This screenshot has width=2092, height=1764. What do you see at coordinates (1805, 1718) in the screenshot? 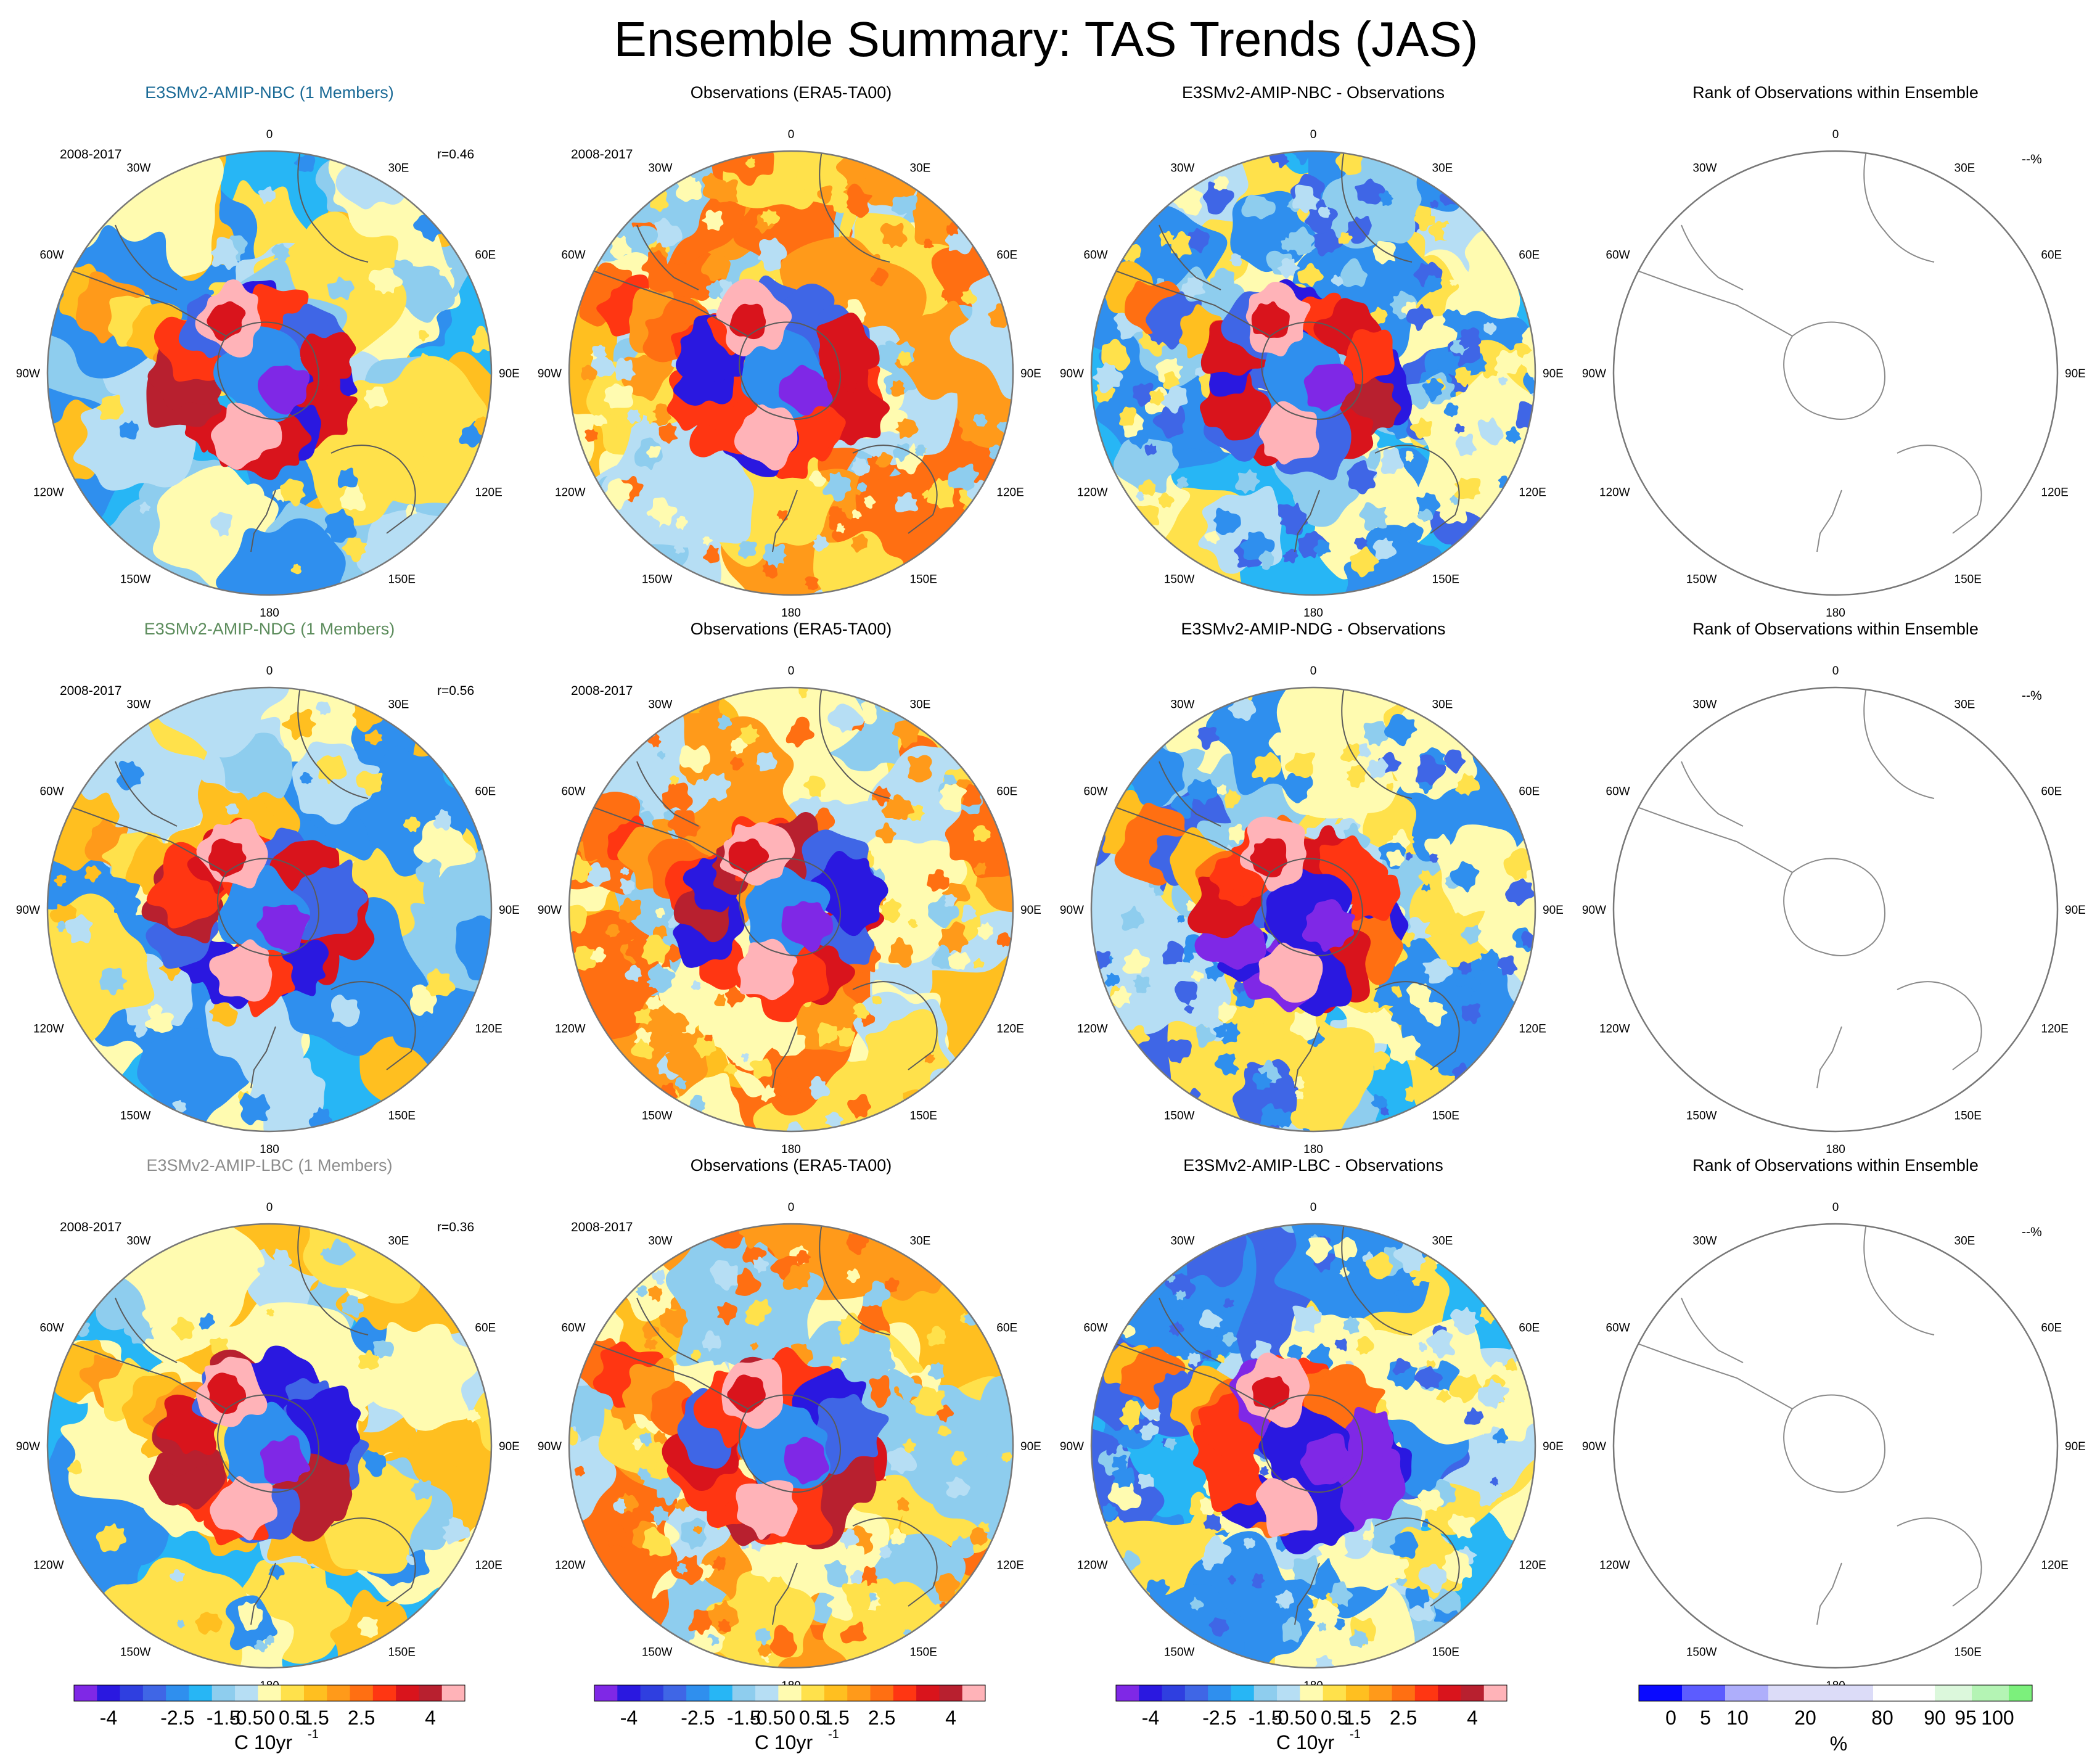
I see `rank-tick-label: 20` at bounding box center [1805, 1718].